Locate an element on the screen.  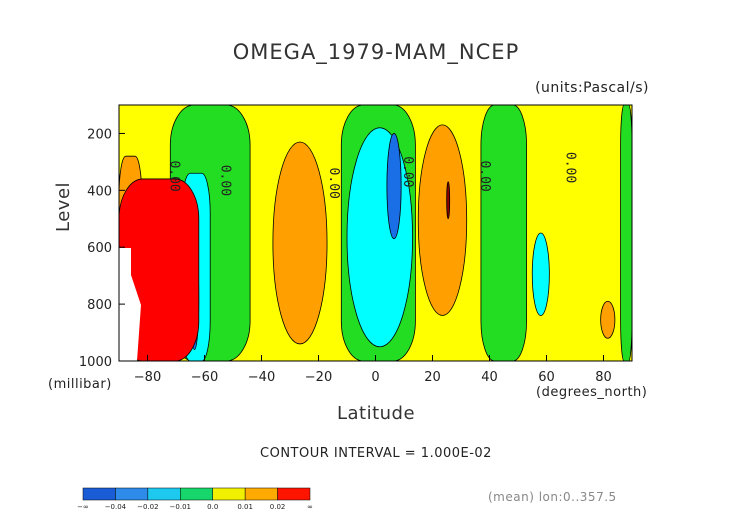
x-tick-label: −40 is located at coordinates (261, 377).